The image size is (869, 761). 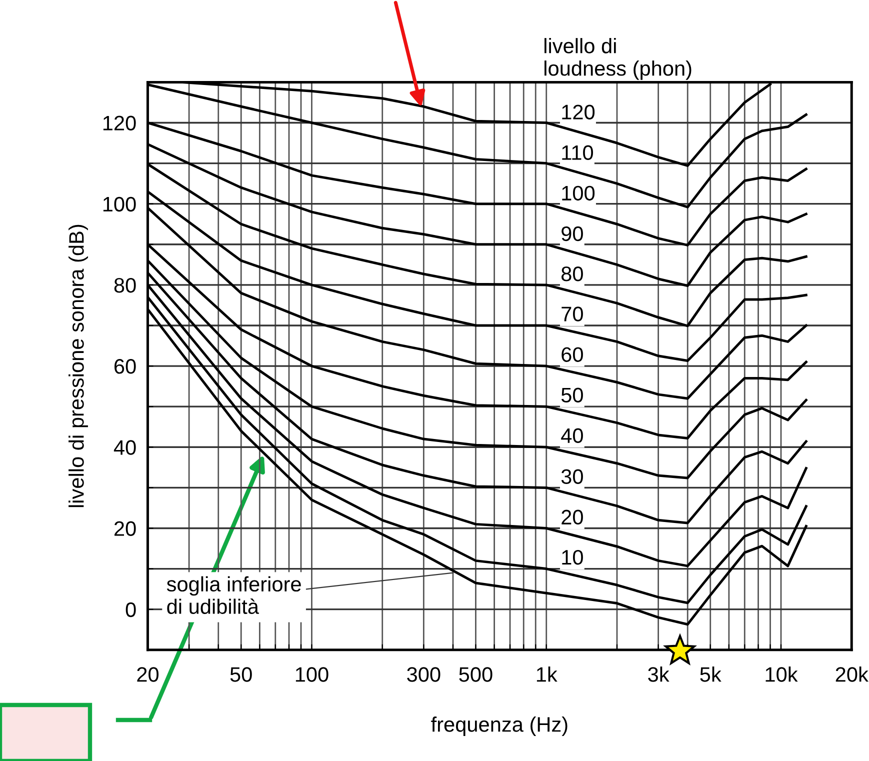 What do you see at coordinates (119, 123) in the screenshot?
I see `y-tick-label: 120` at bounding box center [119, 123].